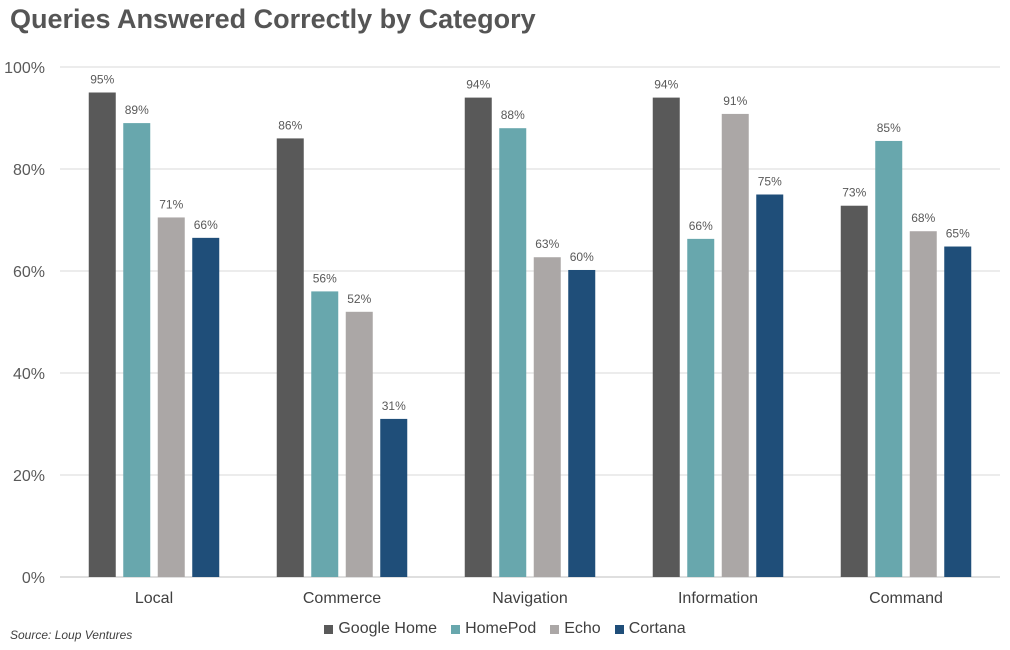  I want to click on y-tick-label: 20%, so click(29, 476).